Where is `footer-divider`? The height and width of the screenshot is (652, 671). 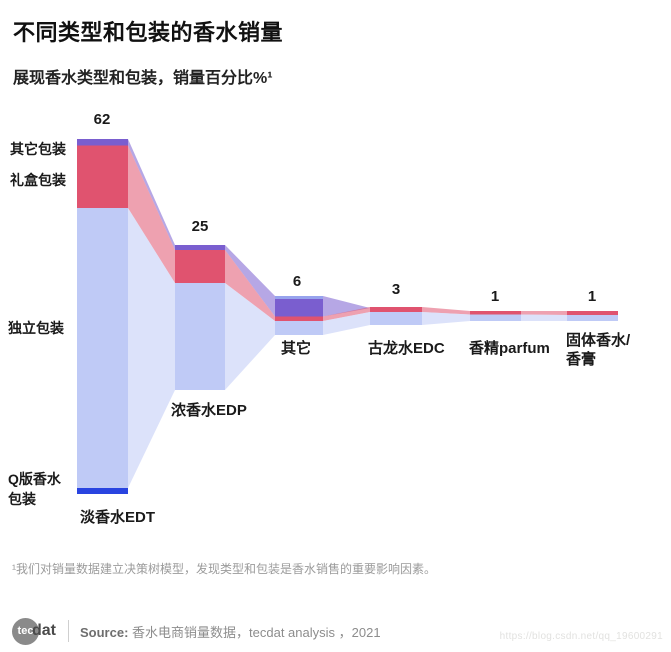
footer-divider is located at coordinates (68, 631).